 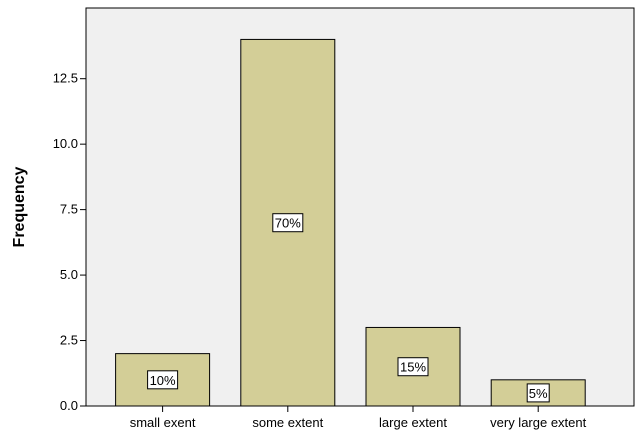 What do you see at coordinates (69, 242) in the screenshot?
I see `y-axis: 0.0 2.5 5.0 7.5 10.0 12.5` at bounding box center [69, 242].